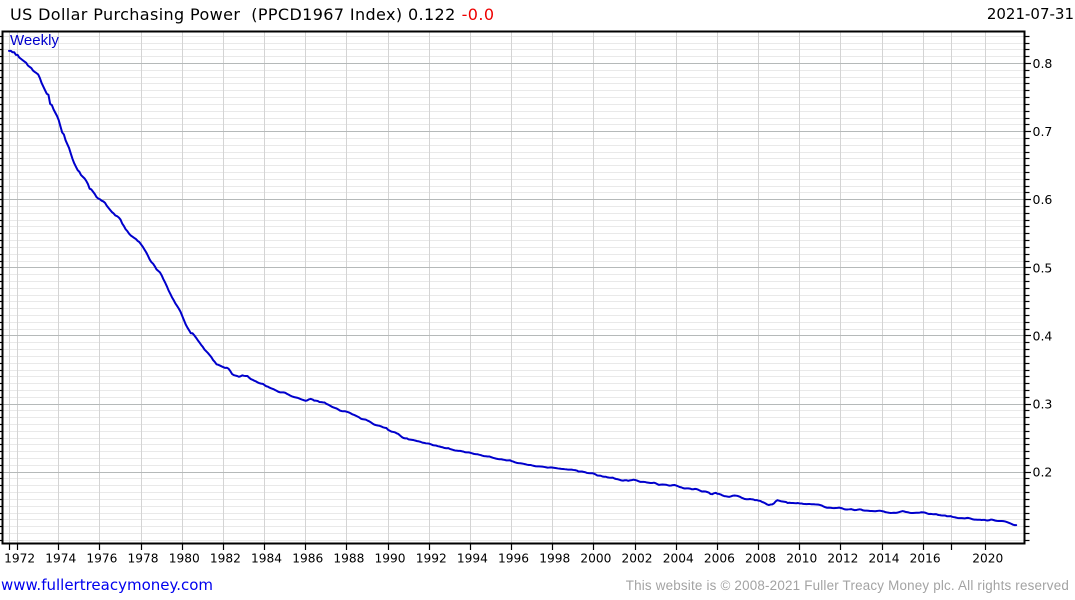  I want to click on x-axis-tick-label: 2014, so click(884, 559).